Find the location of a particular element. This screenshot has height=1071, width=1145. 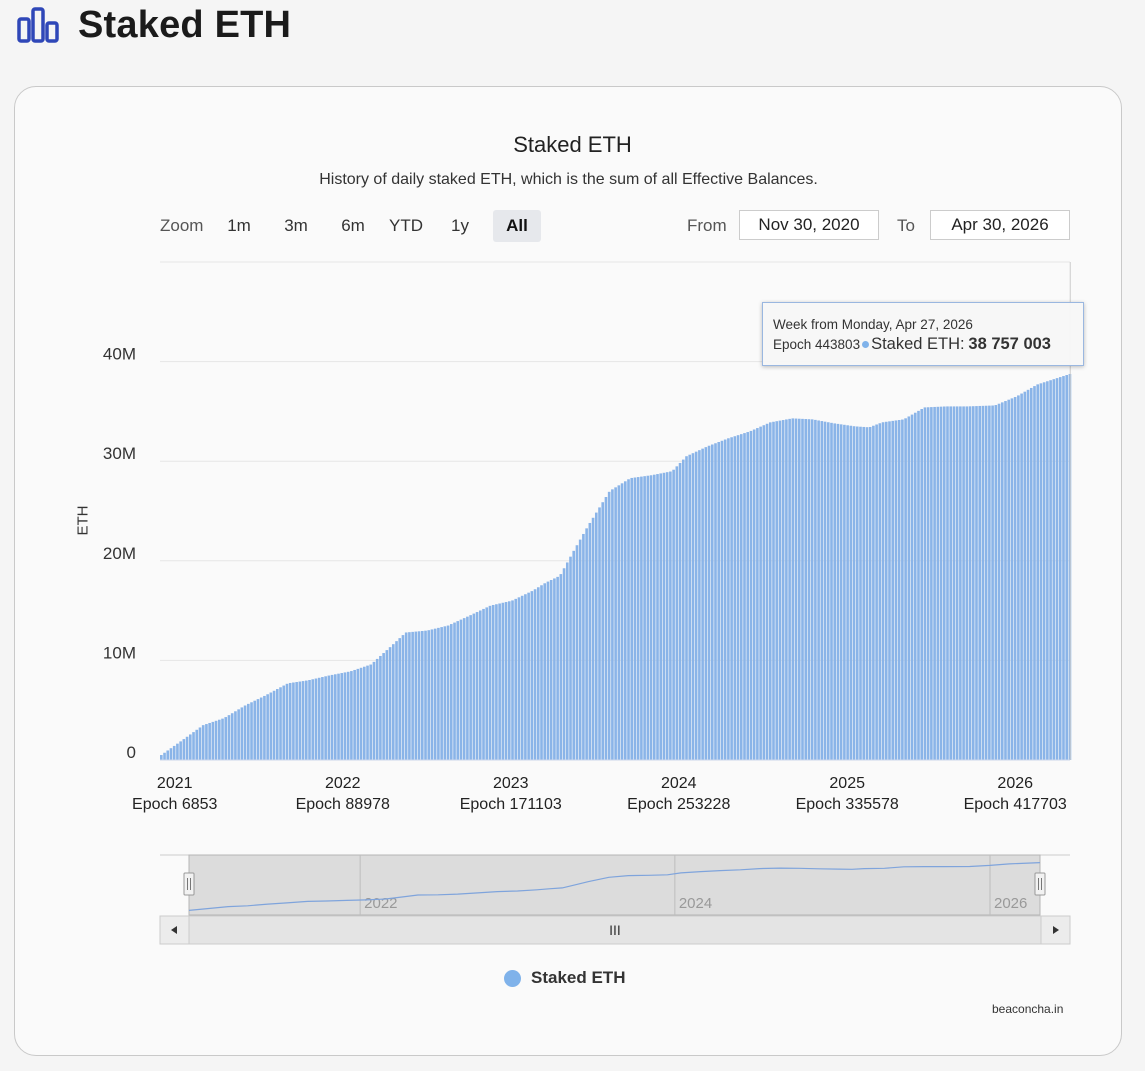

chart-title: Staked ETH is located at coordinates (572, 144).